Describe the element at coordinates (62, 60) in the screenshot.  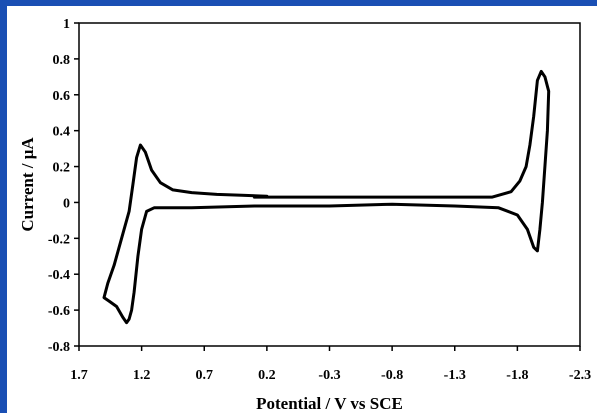
I see `y-tick-label: 0.8` at that location.